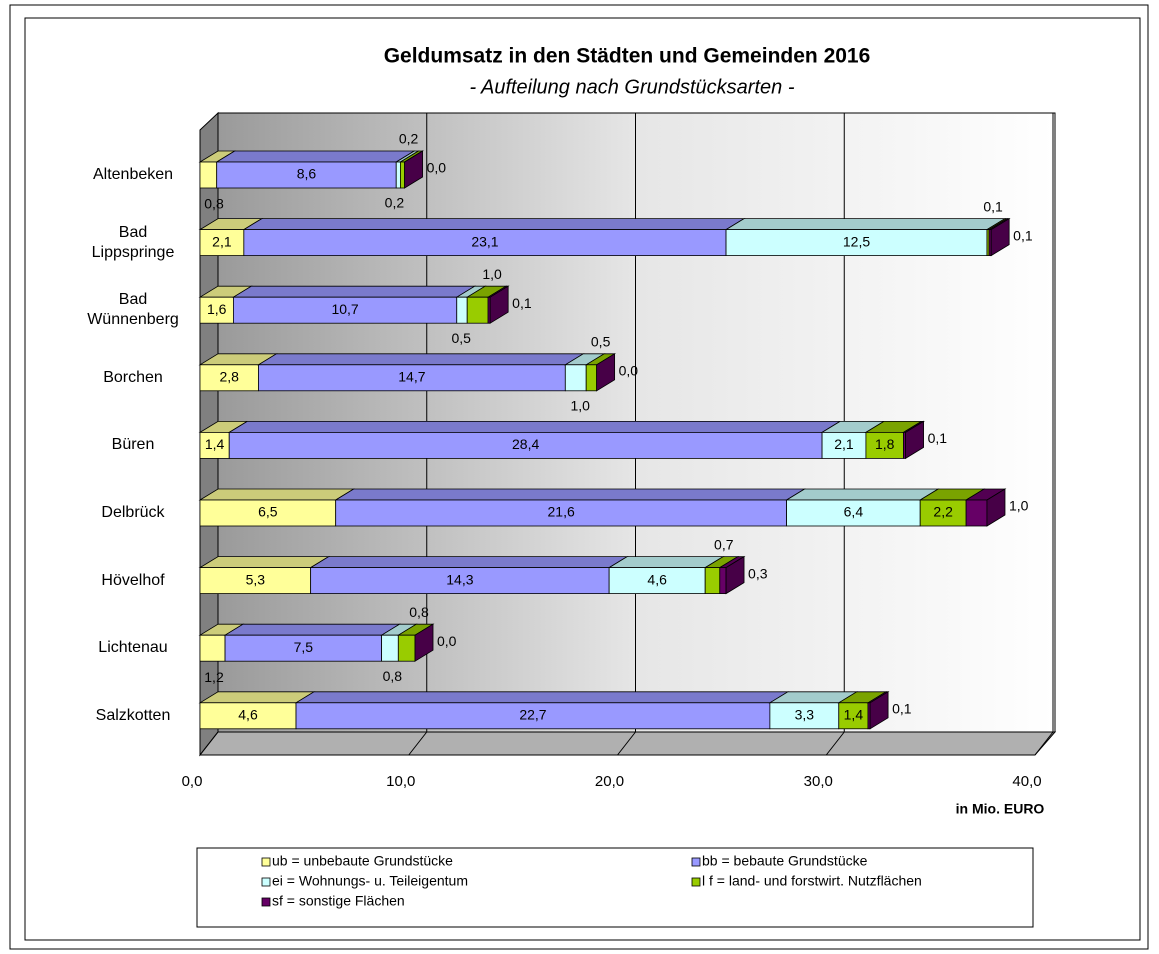  I want to click on legend-label: bb = bebaute Grundstücke, so click(785, 861).